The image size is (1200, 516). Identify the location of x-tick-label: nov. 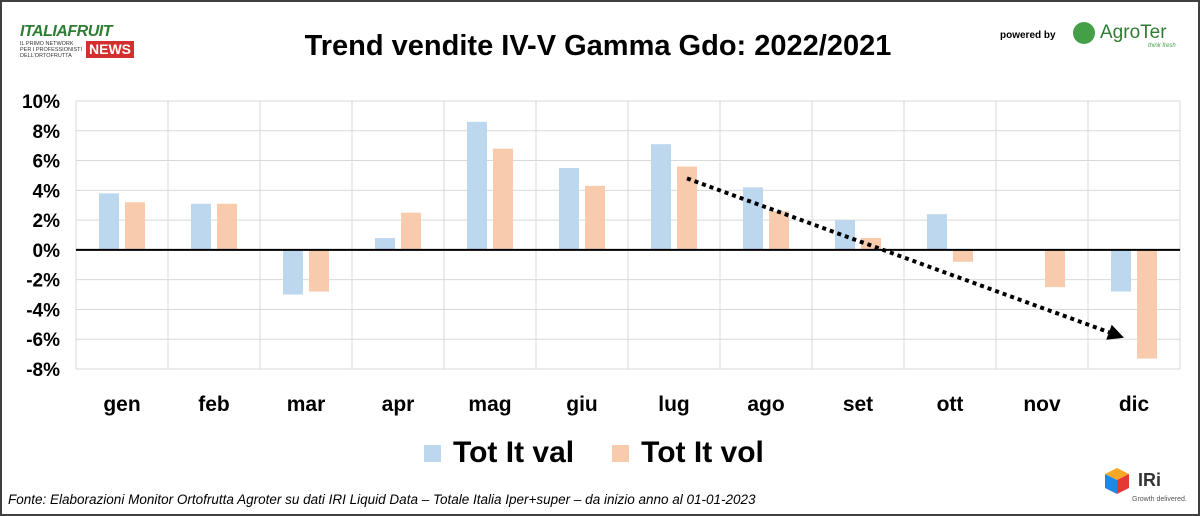
(1042, 404).